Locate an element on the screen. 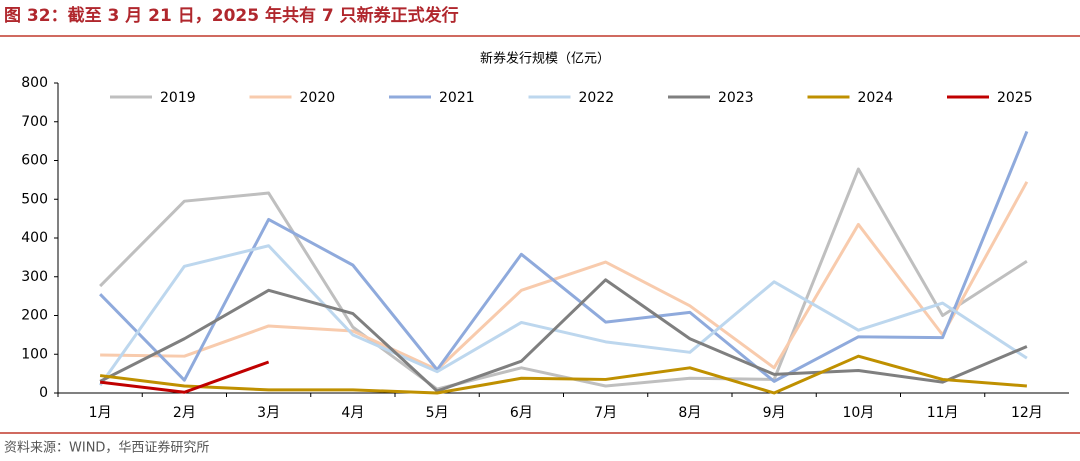 The image size is (1080, 461). y-tick-label: 500 is located at coordinates (34, 199).